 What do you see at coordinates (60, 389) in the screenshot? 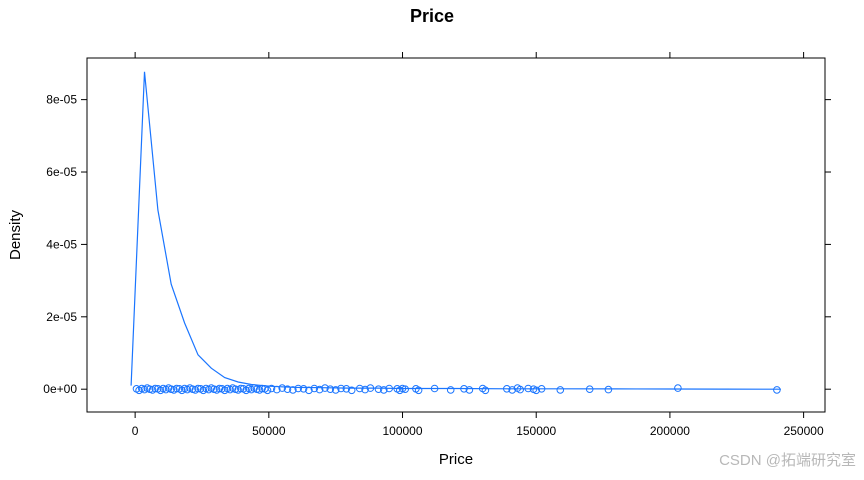
I see `y-tick-label: 0e+00` at bounding box center [60, 389].